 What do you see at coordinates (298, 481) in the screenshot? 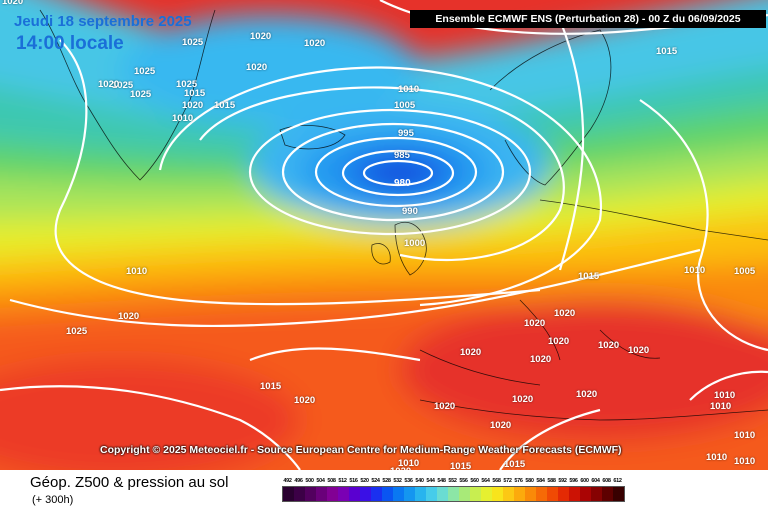
I see `legend-tick-label: 496` at bounding box center [298, 481].